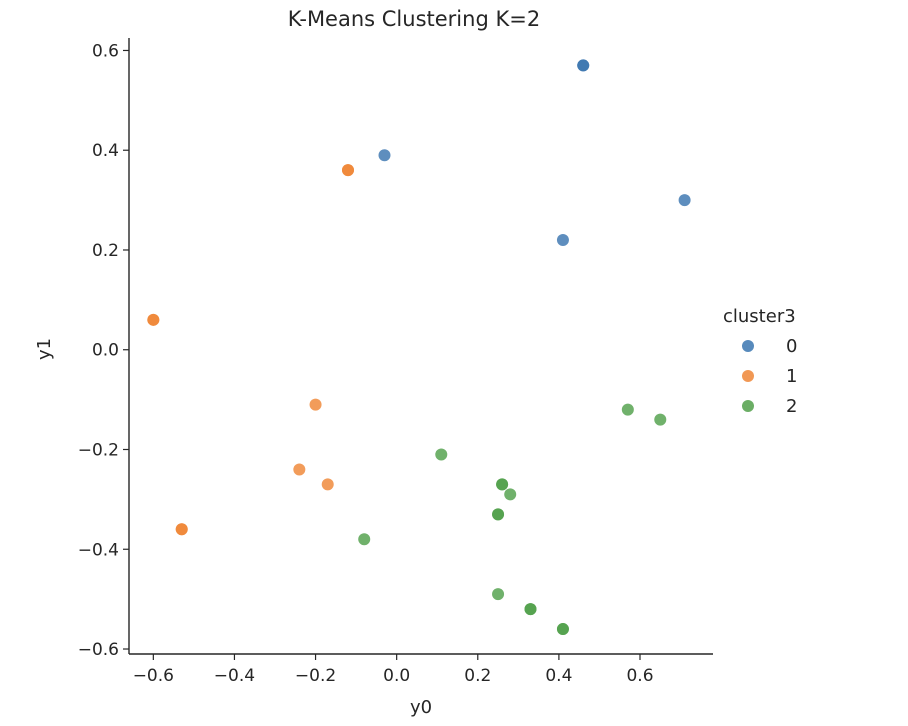 This screenshot has height=726, width=908. I want to click on y-tick-label: −0.4, so click(98, 550).